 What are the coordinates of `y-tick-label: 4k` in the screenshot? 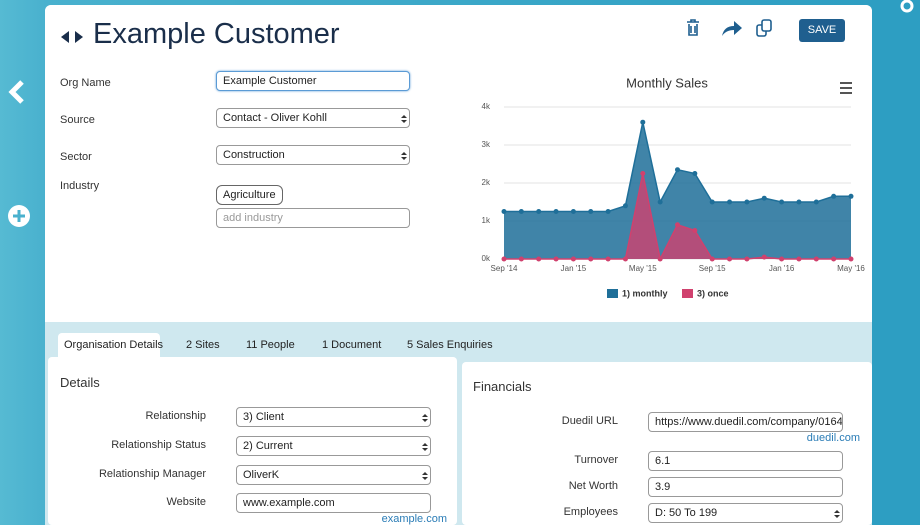 It's located at (486, 106).